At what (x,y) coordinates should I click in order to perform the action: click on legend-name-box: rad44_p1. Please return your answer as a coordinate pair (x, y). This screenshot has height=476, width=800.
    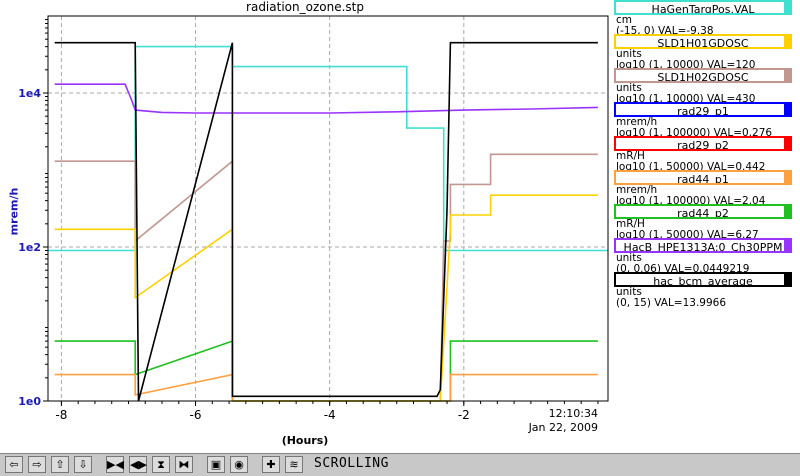
    Looking at the image, I should click on (703, 177).